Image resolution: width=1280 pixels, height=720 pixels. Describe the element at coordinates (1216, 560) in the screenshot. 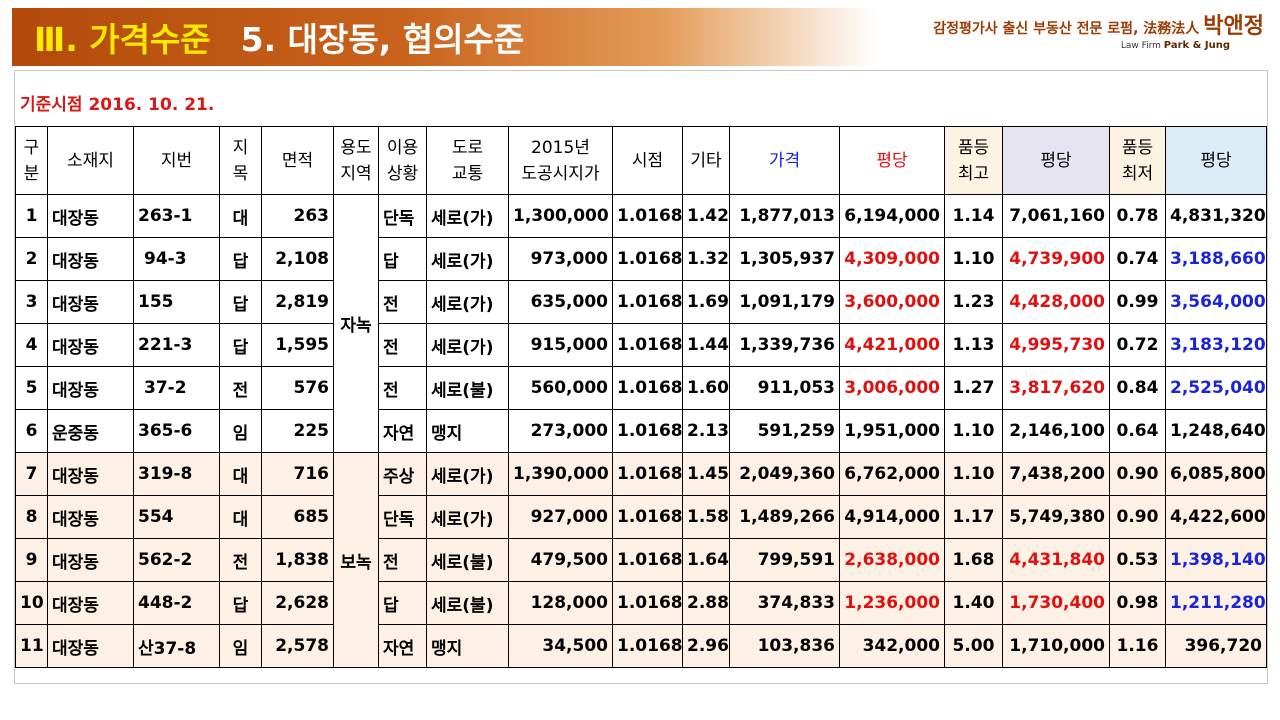

I see `per-pyeong-min-cell: 1,398,140` at that location.